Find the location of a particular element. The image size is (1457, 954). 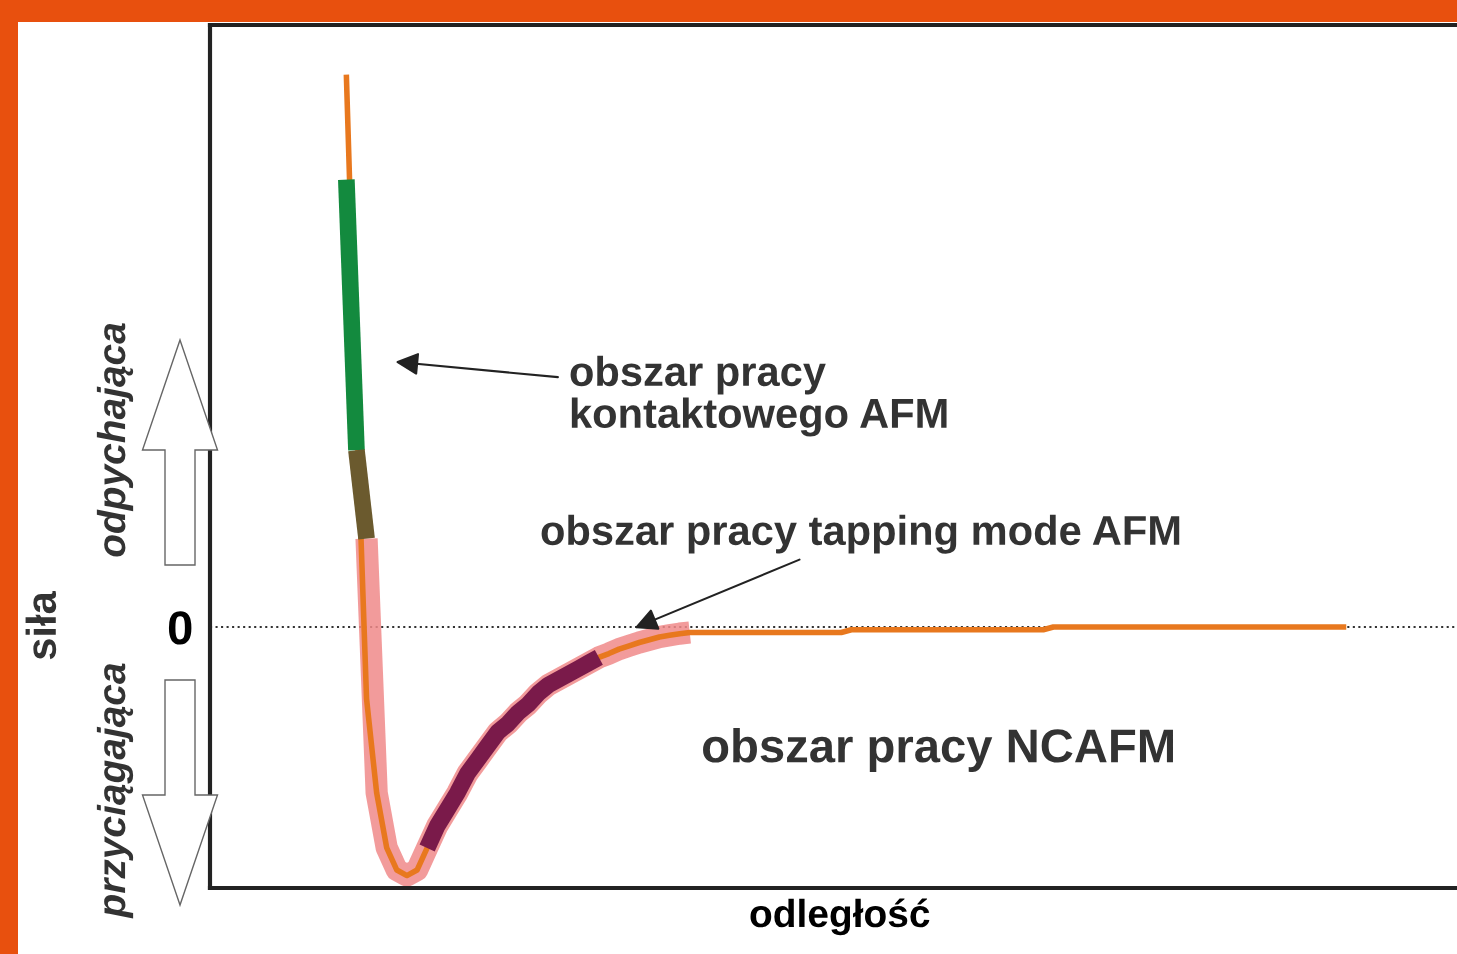

annotation: obszar pracy kontaktowego AFM is located at coordinates (758, 396).